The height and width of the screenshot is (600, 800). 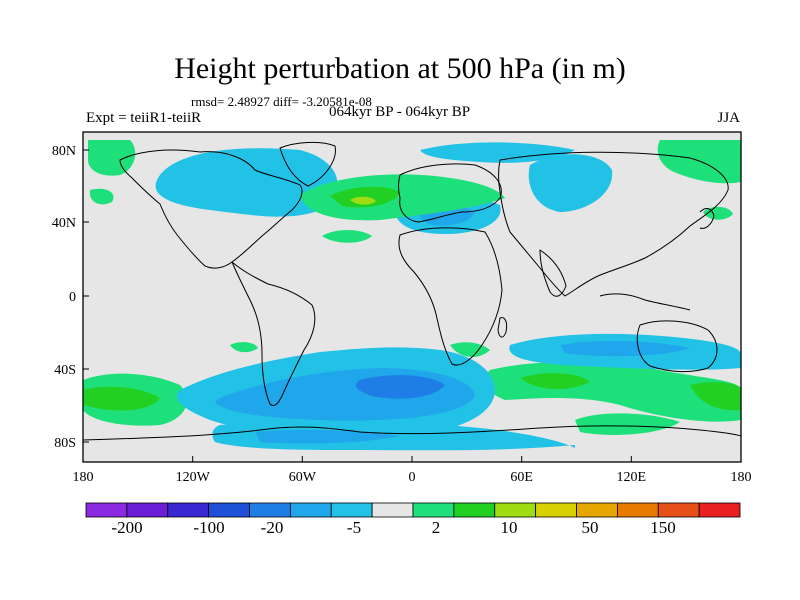 What do you see at coordinates (354, 527) in the screenshot?
I see `colorbar-label: -5` at bounding box center [354, 527].